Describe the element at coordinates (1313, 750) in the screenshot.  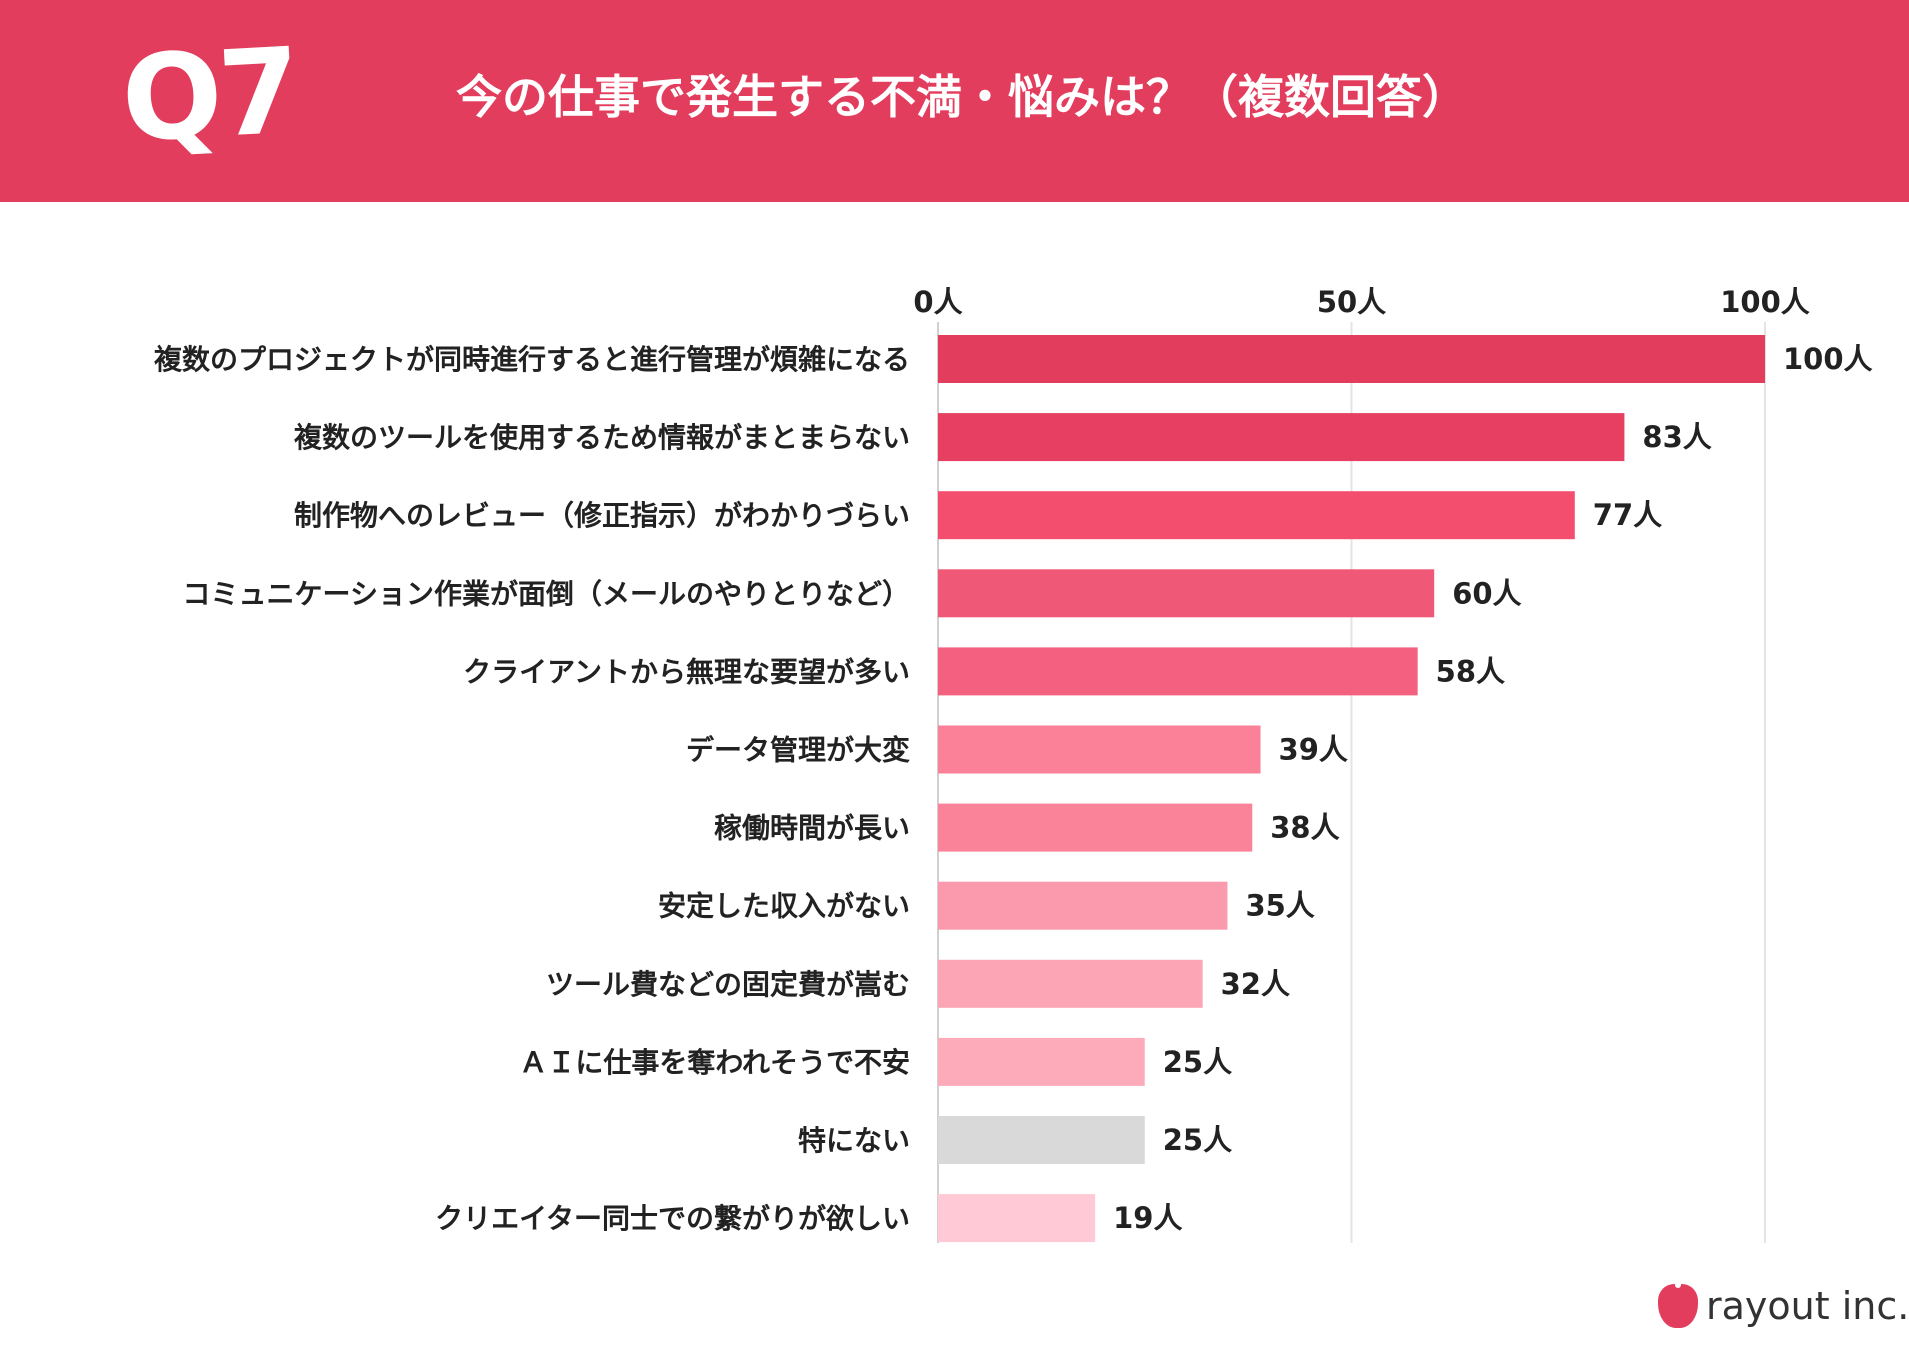
I see `value-label-6: 39人` at that location.